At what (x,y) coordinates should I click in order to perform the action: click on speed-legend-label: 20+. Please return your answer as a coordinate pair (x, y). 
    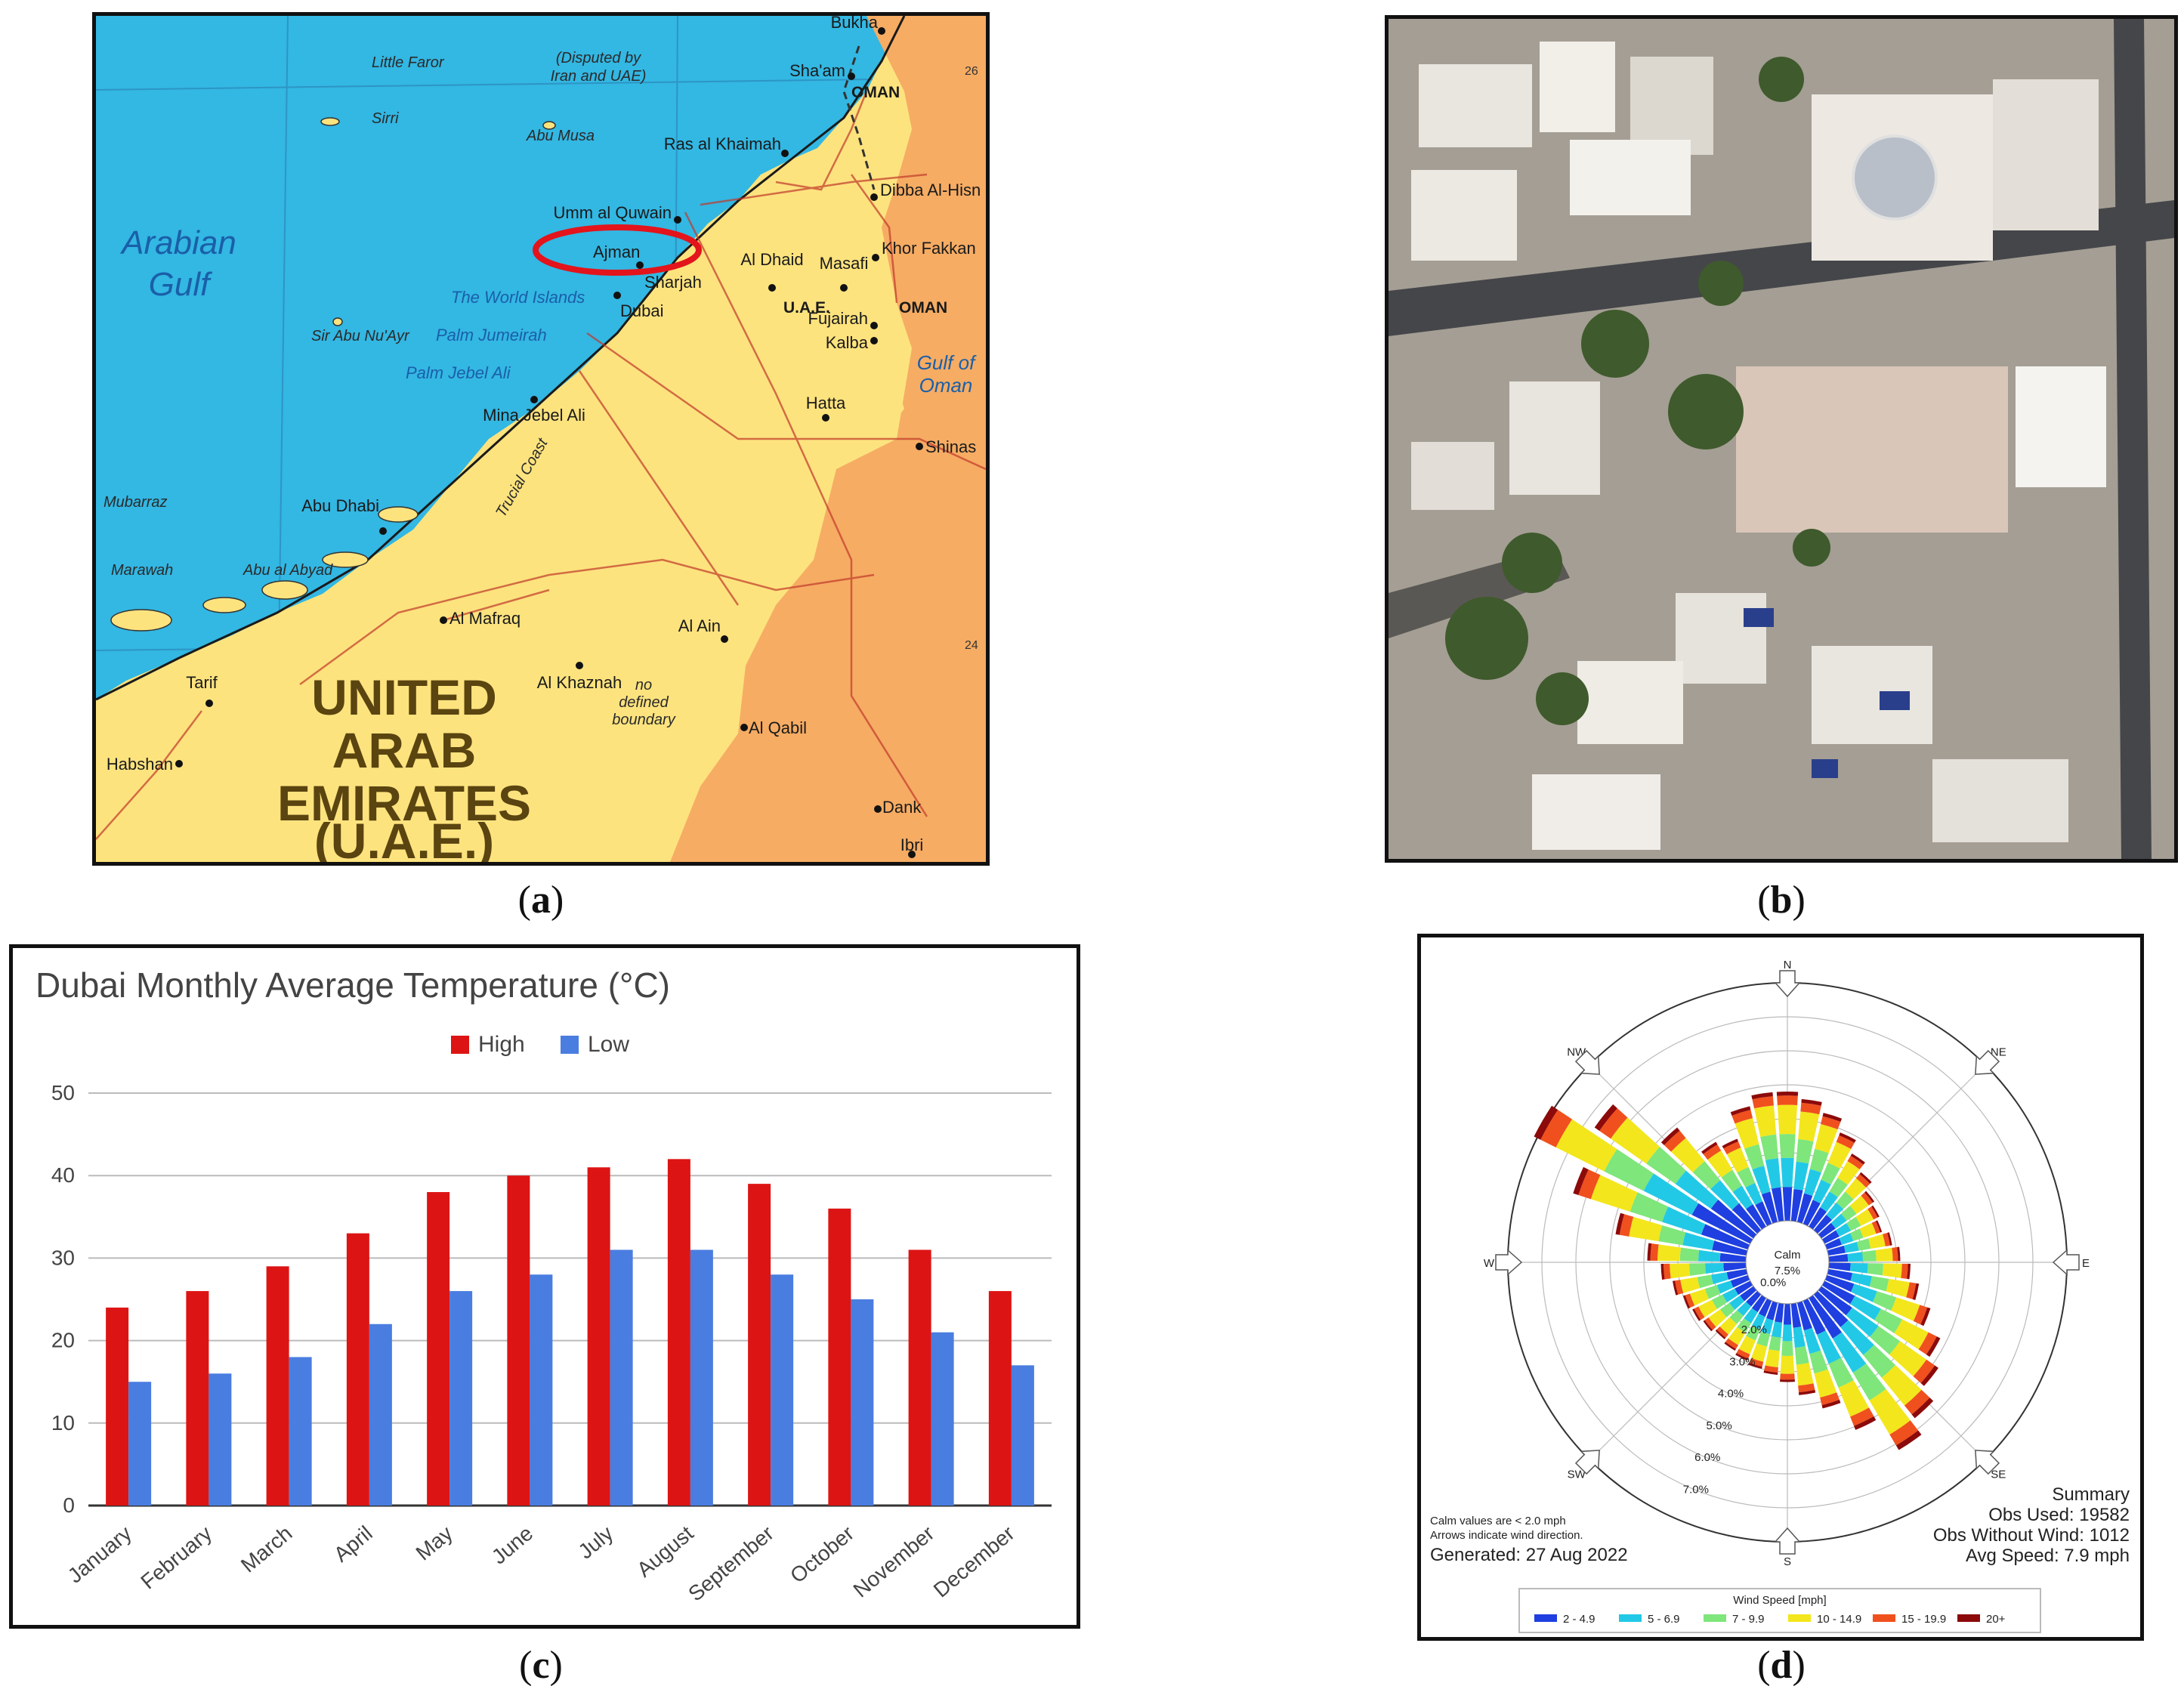
    Looking at the image, I should click on (1996, 1619).